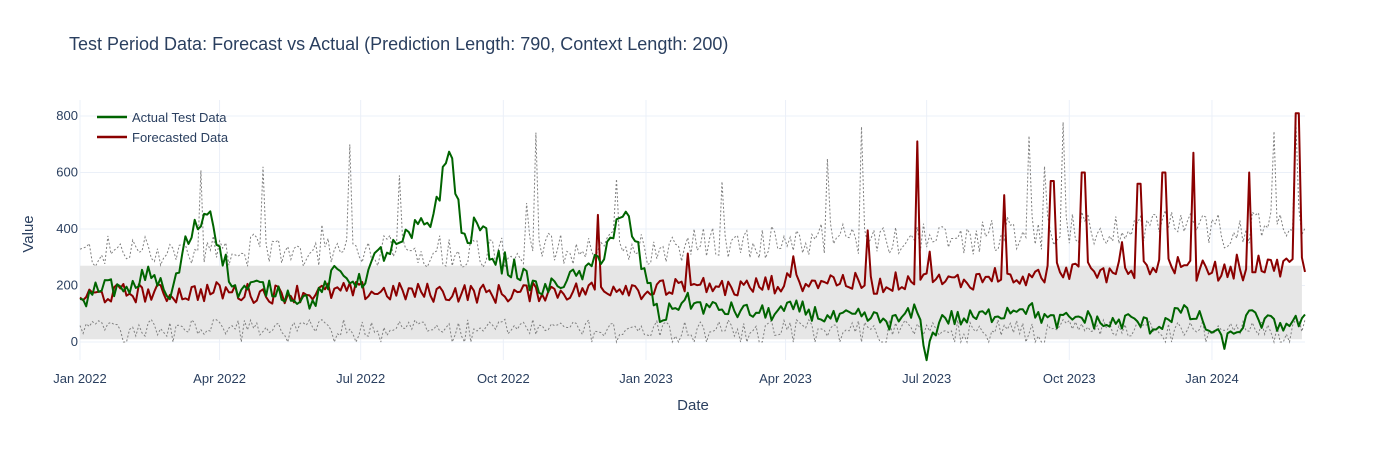  I want to click on y-axis-title: Value, so click(28, 233).